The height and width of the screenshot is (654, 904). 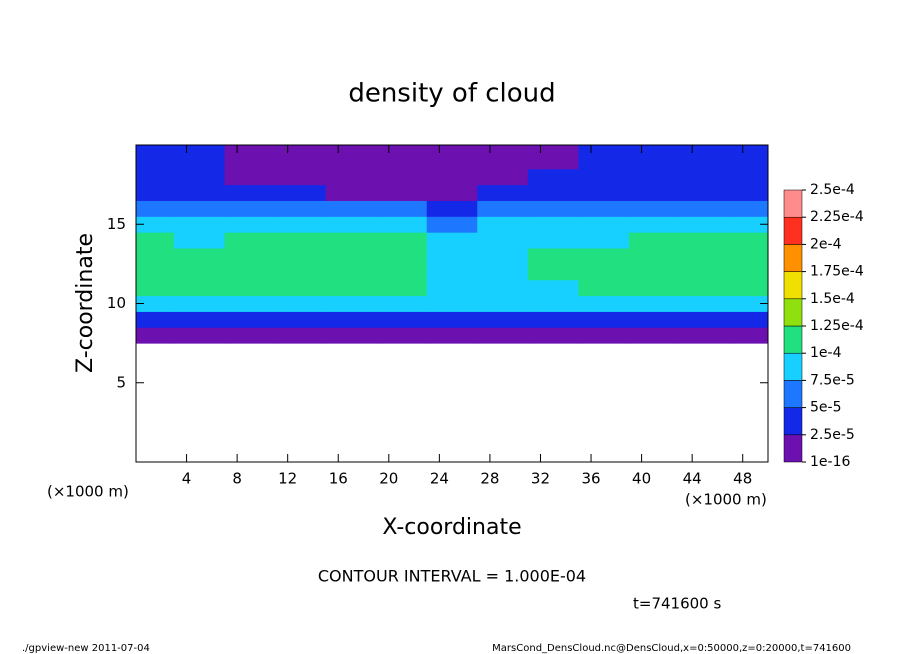 What do you see at coordinates (825, 408) in the screenshot?
I see `colorbar-label: 5e-5` at bounding box center [825, 408].